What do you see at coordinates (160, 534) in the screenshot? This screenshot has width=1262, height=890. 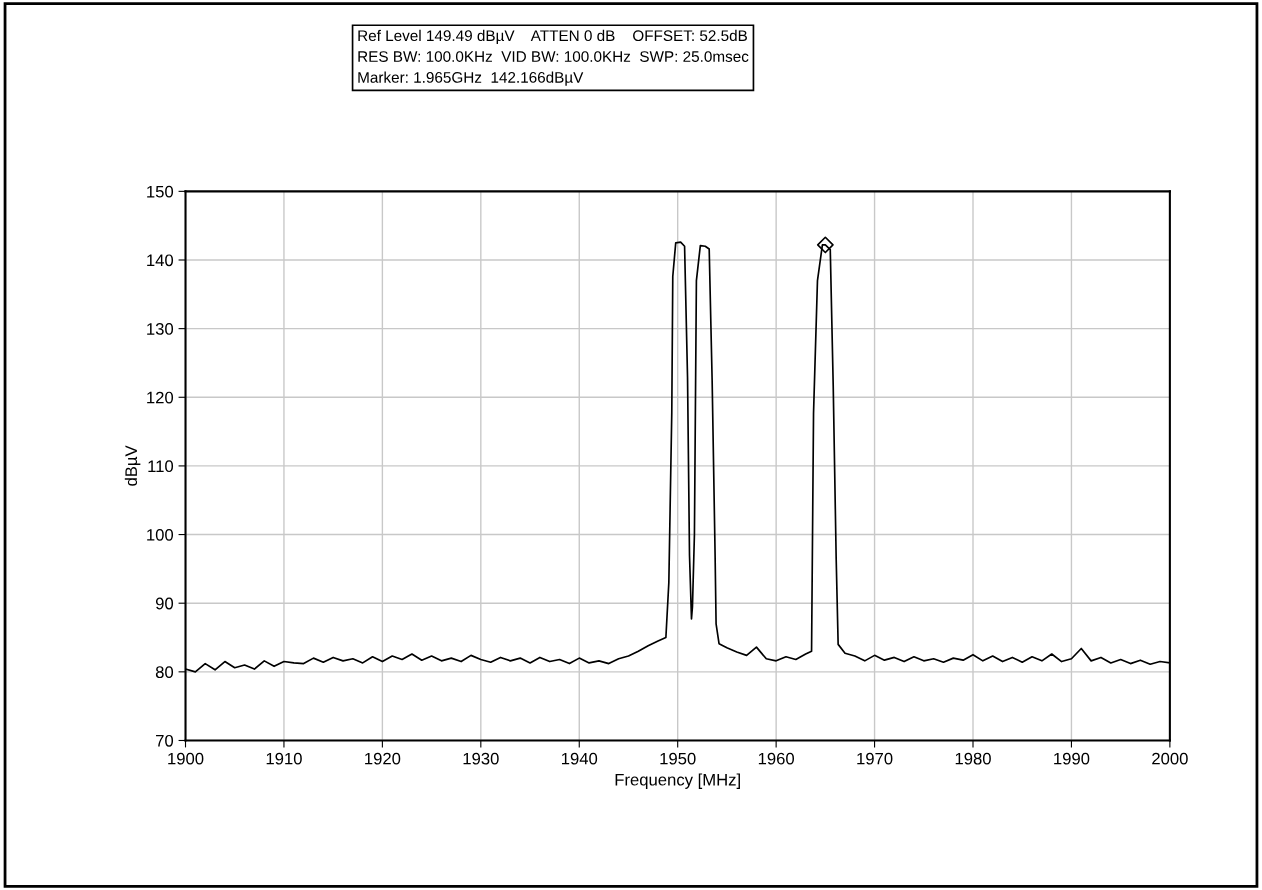 I see `y-tick-label: 100` at bounding box center [160, 534].